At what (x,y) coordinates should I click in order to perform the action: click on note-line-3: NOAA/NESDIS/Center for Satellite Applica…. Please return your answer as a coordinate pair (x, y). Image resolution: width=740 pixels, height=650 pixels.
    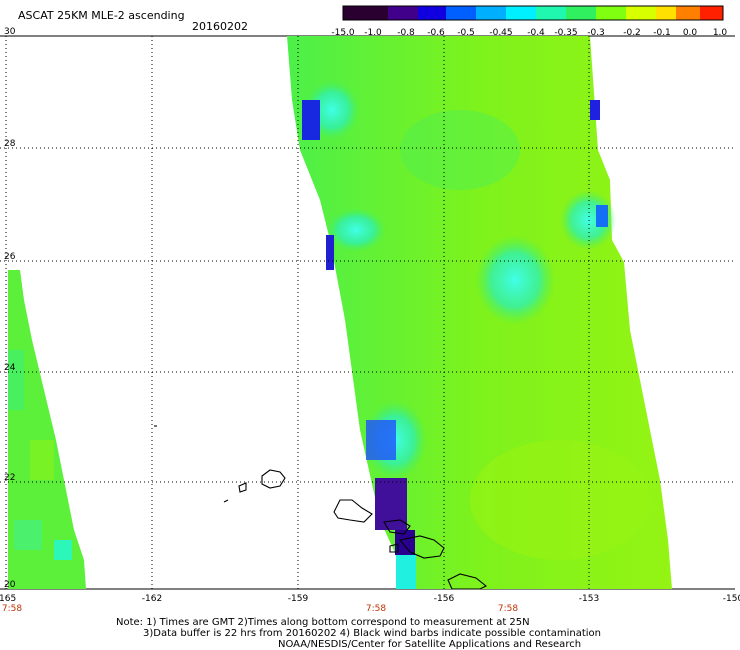
    Looking at the image, I should click on (430, 644).